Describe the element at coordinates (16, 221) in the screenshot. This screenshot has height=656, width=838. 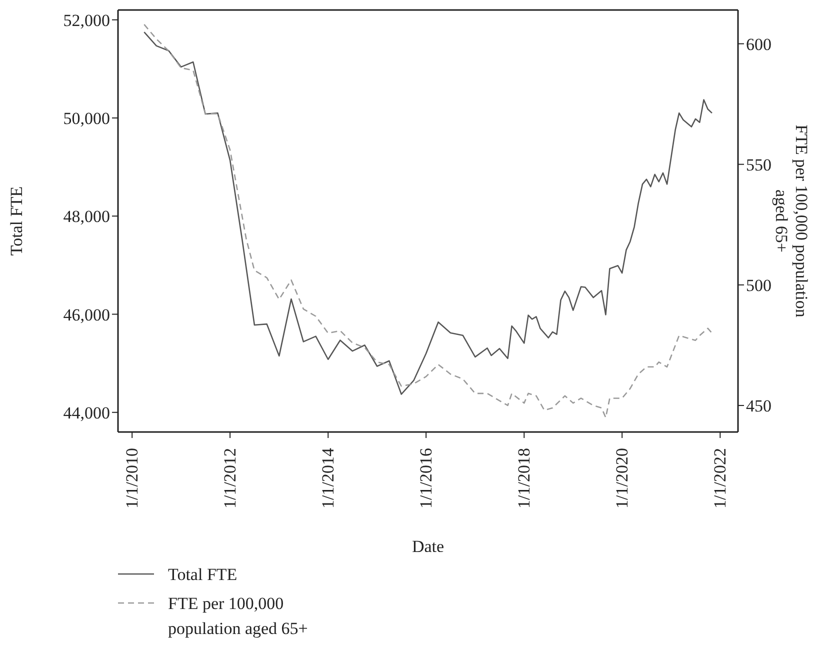
I see `y-axis-title: Total FTE` at that location.